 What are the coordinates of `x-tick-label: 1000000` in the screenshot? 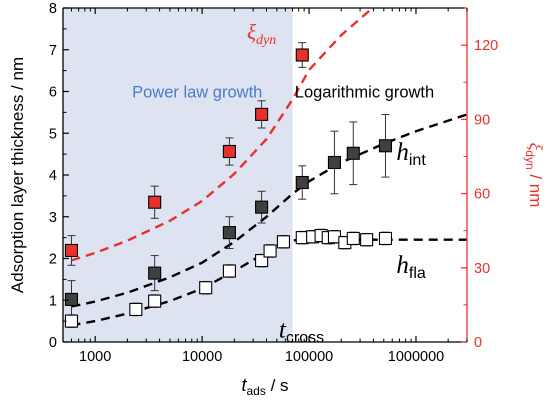 It's located at (416, 357).